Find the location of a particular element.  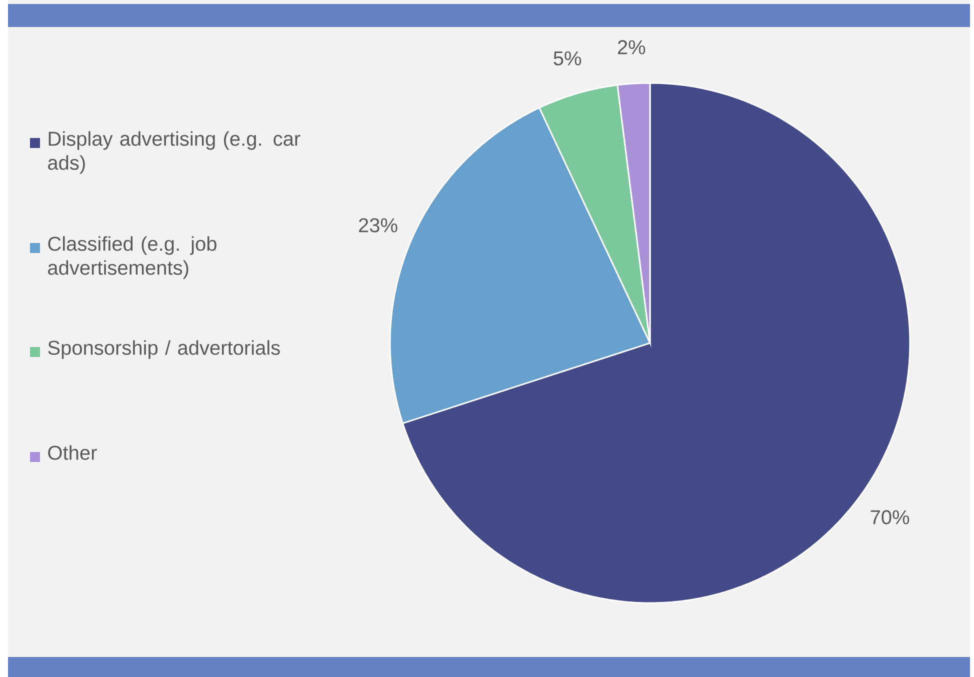

data-label: 23% is located at coordinates (378, 225).